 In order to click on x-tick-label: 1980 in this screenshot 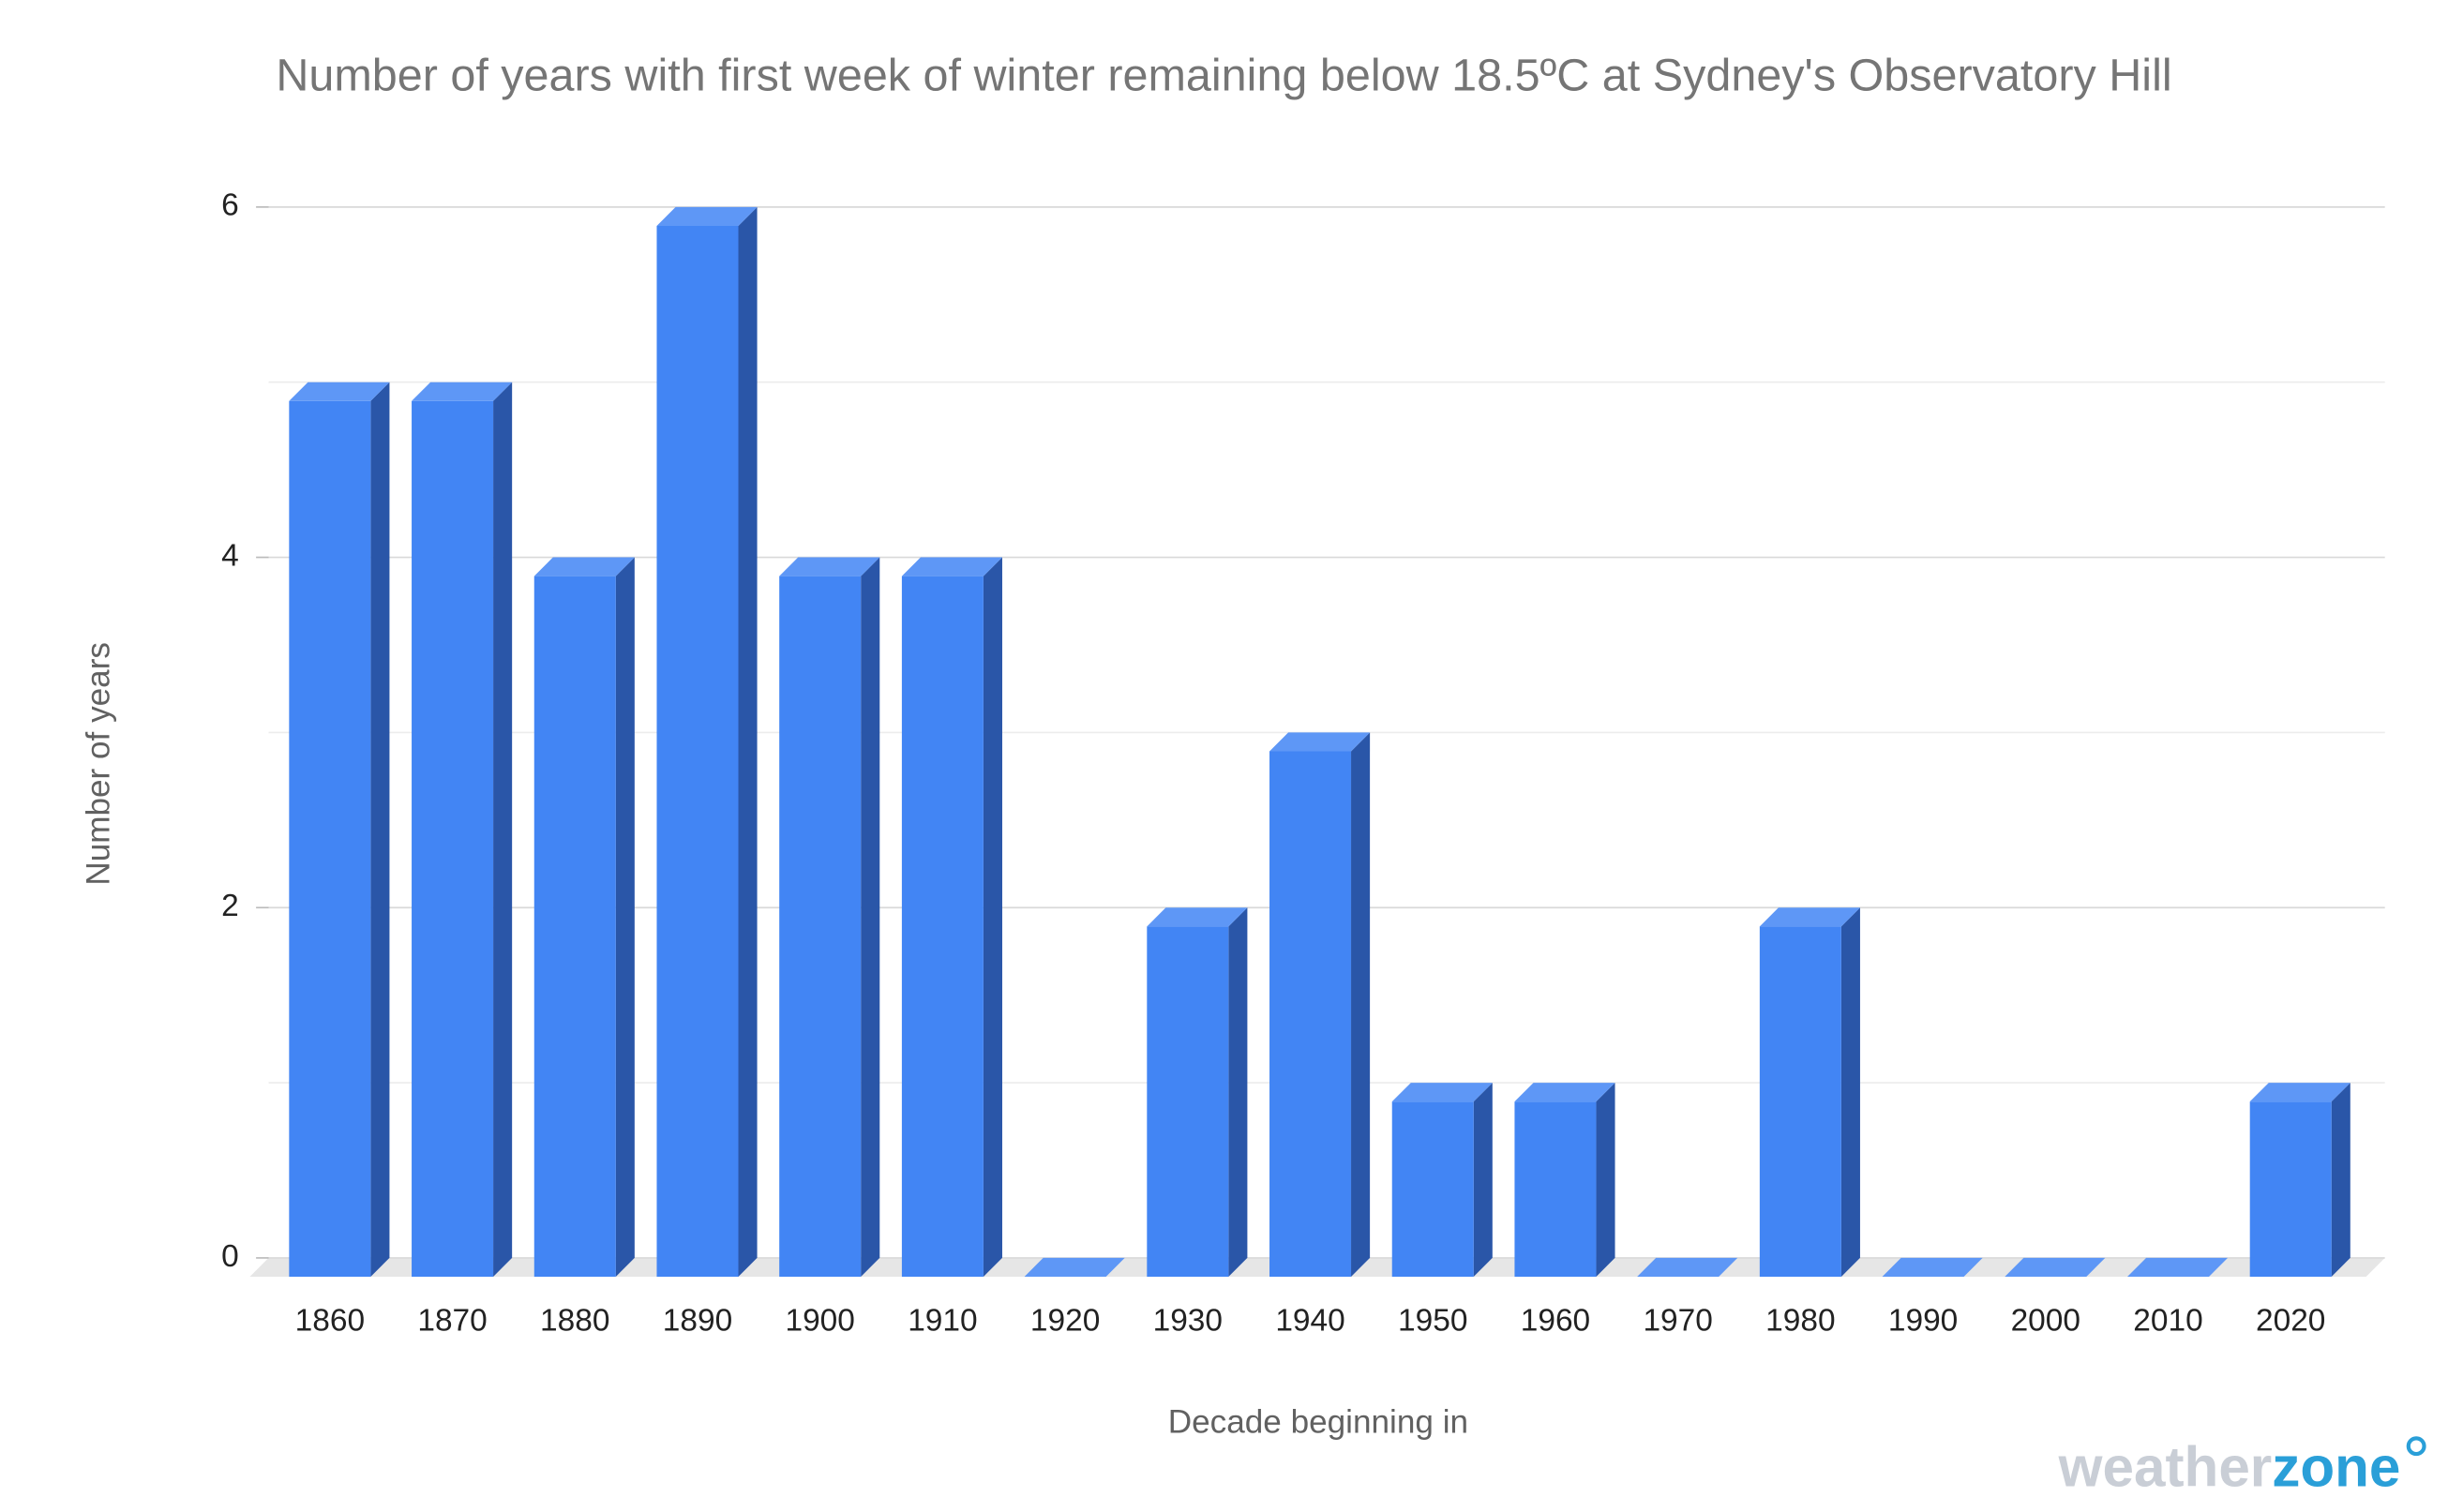, I will do `click(1800, 1321)`.